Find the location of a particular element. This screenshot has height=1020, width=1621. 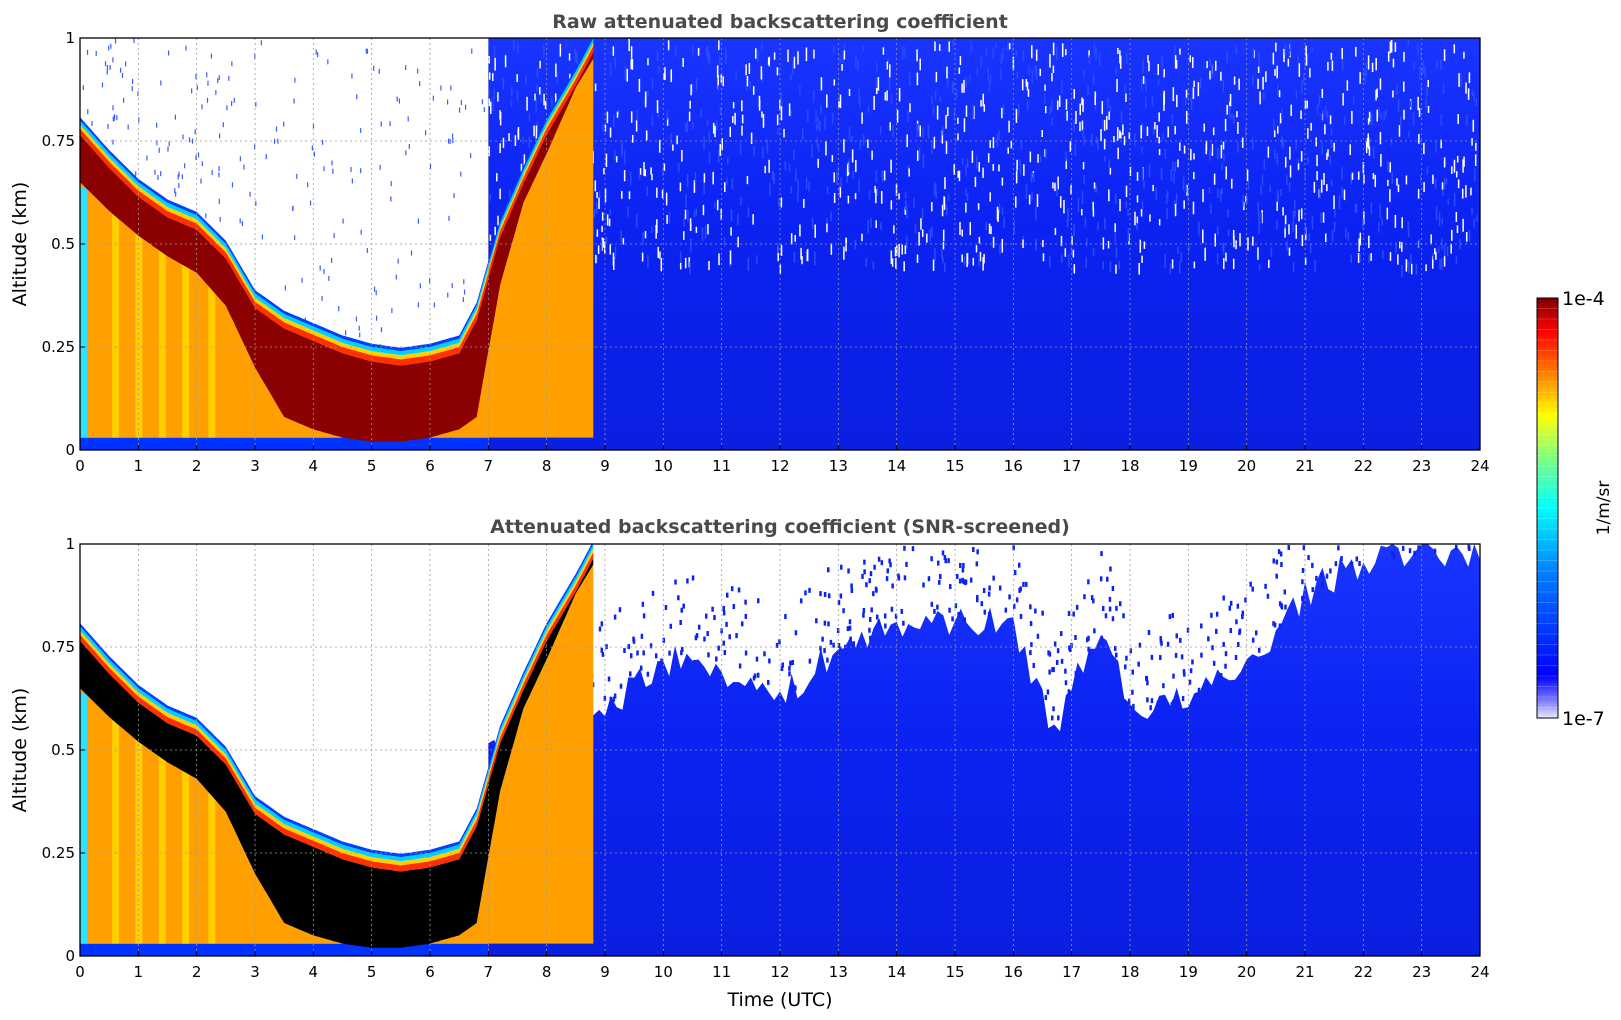

x-tick-label: 21 is located at coordinates (1304, 972).